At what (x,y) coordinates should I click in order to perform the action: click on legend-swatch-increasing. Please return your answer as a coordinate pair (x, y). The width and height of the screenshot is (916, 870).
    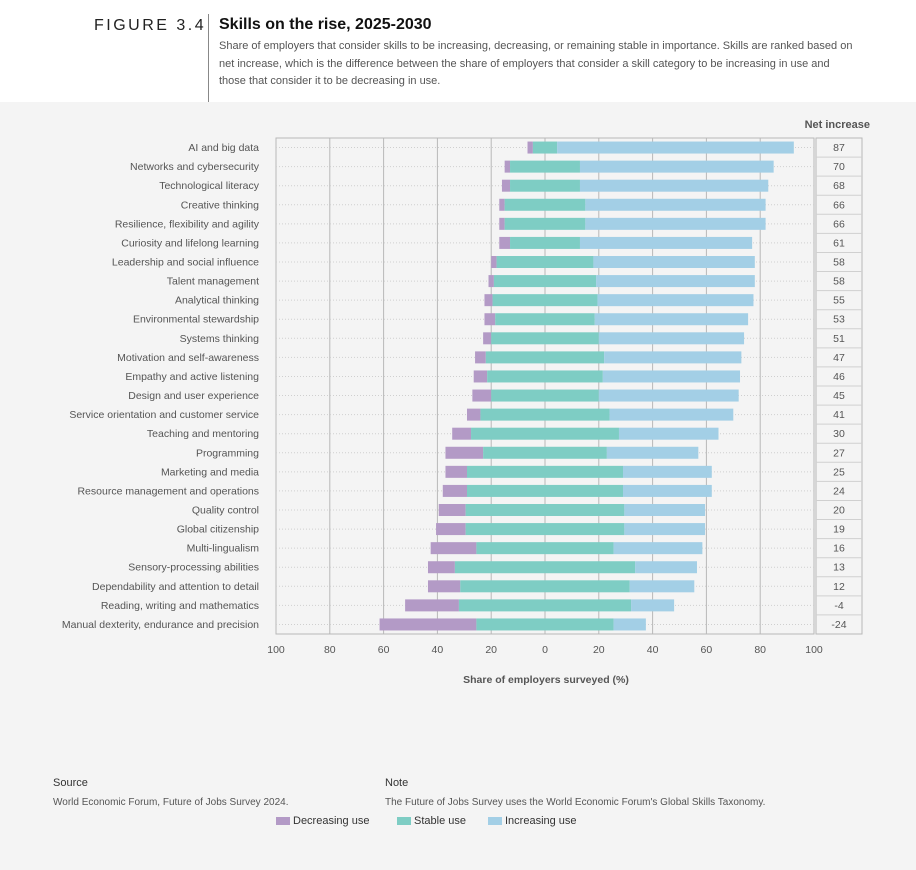
    Looking at the image, I should click on (495, 821).